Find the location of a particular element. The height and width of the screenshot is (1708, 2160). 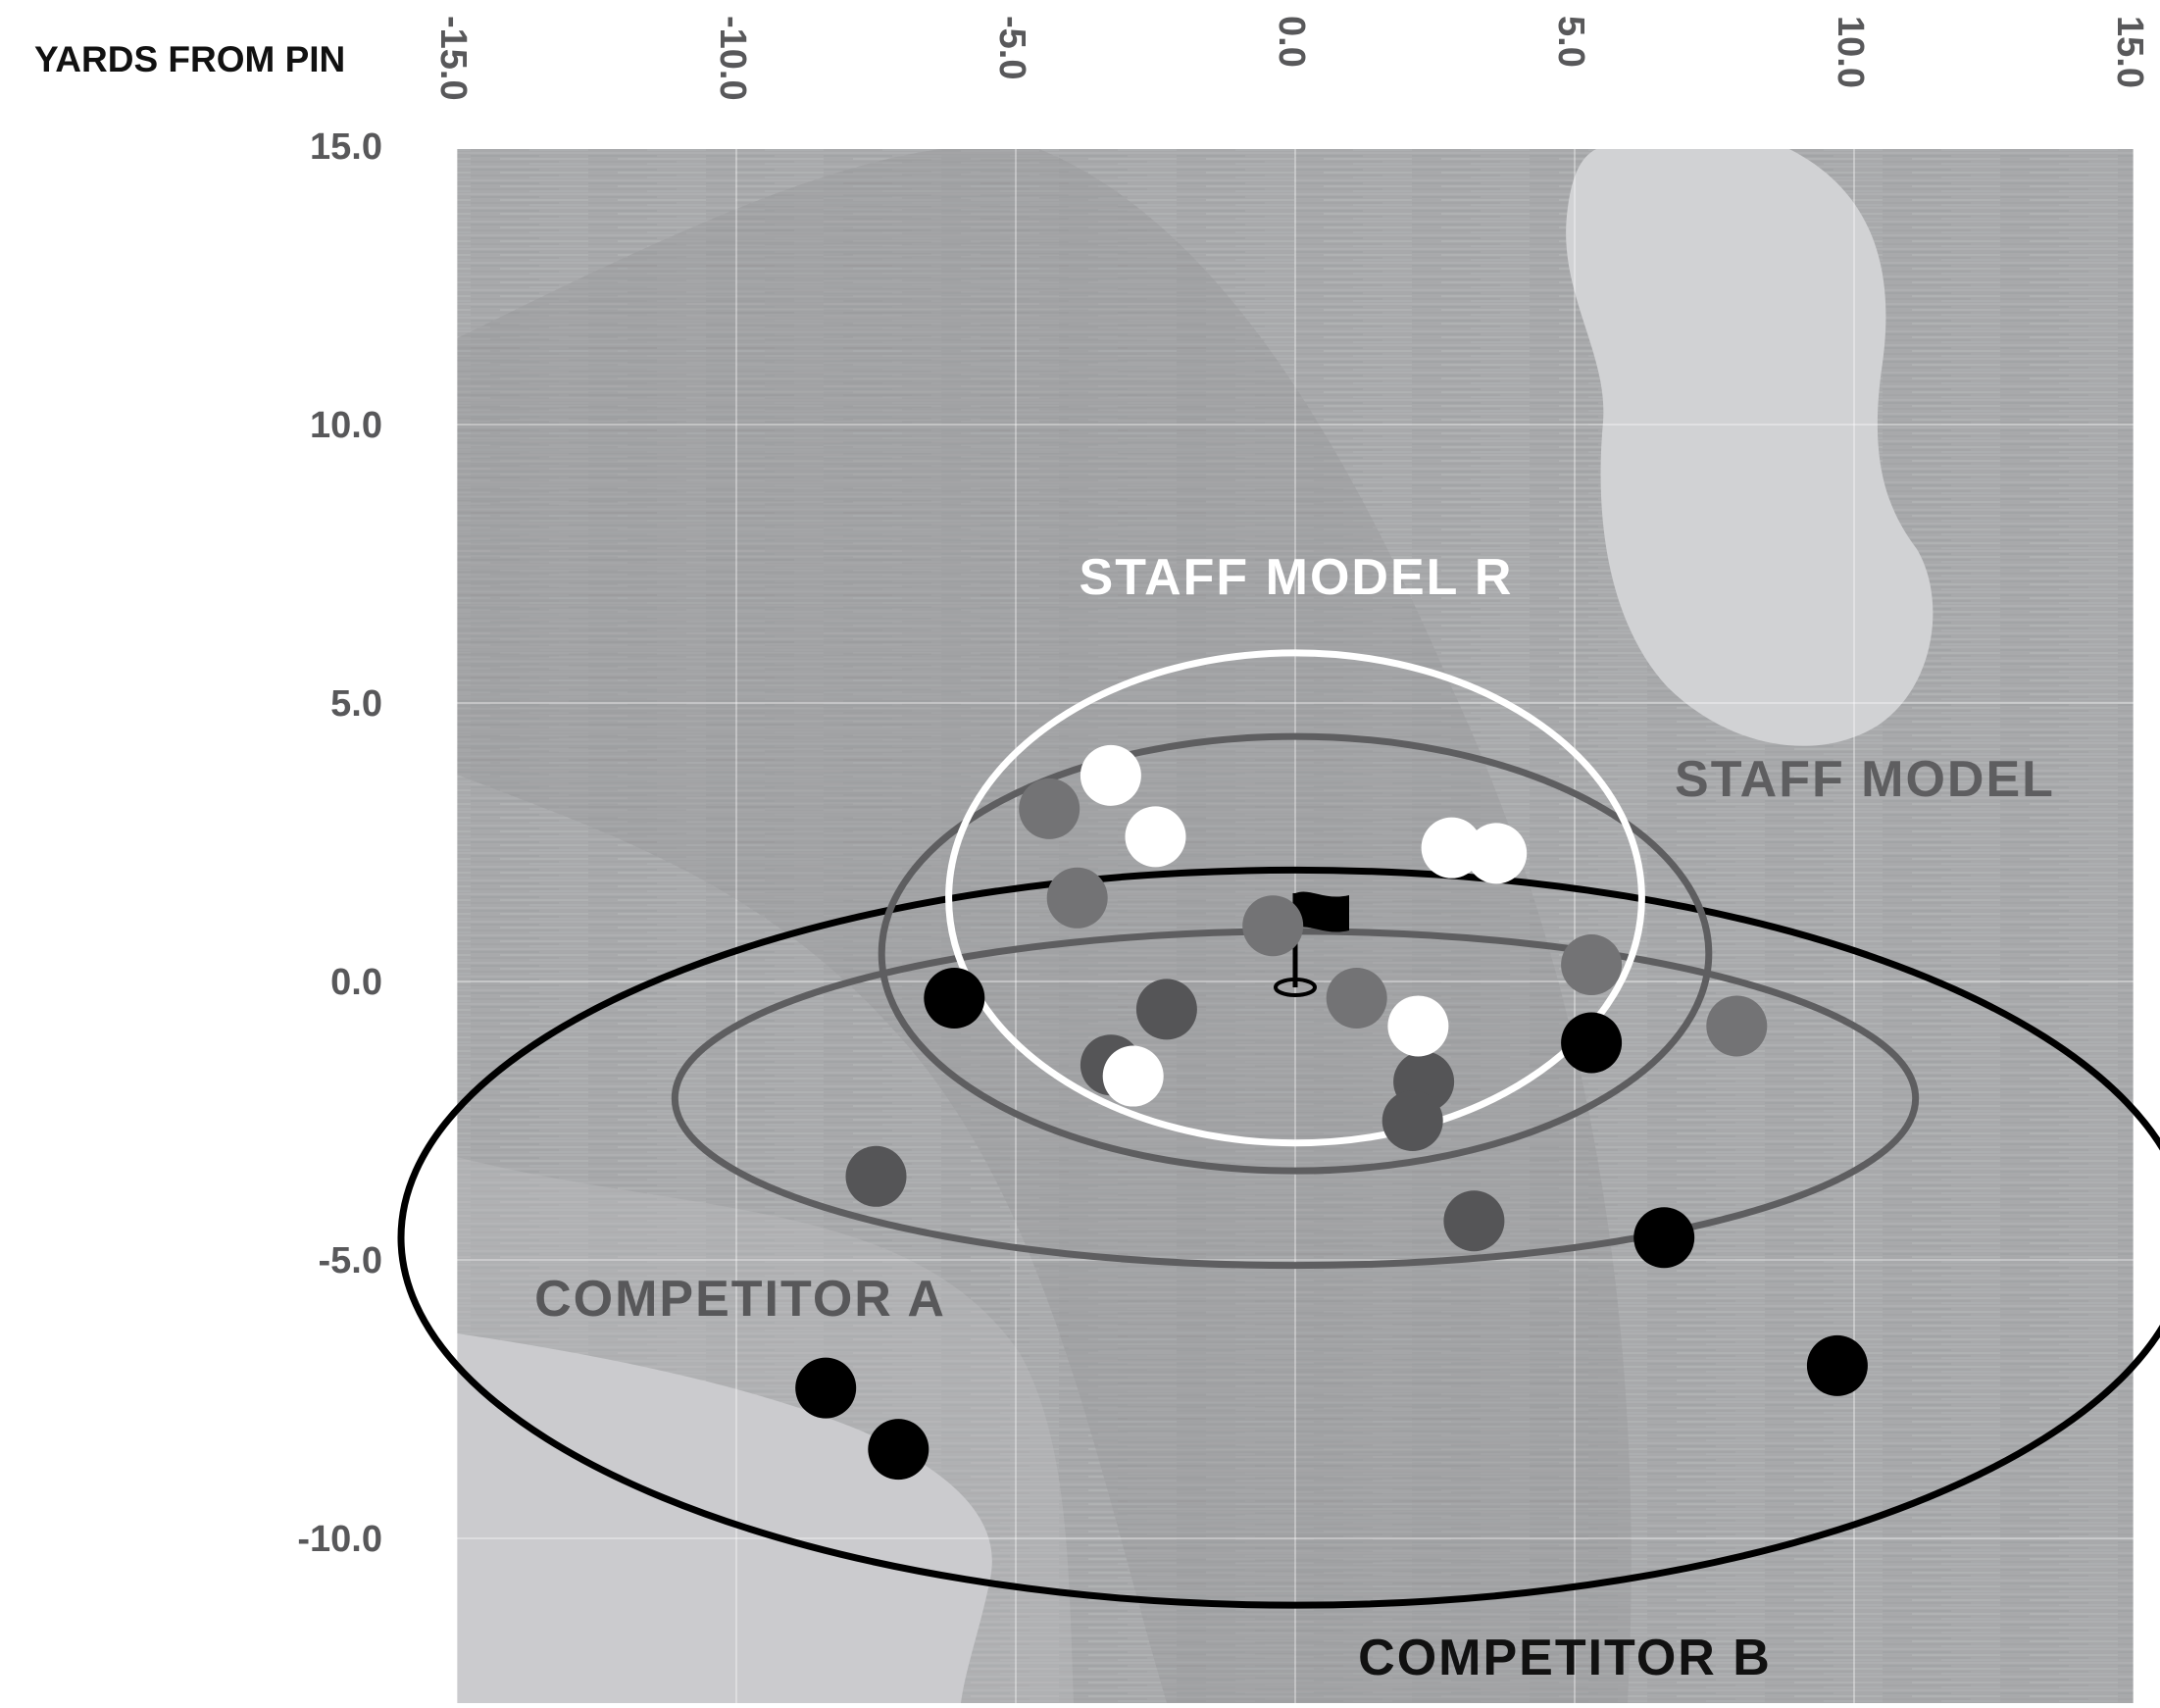

y-tick-label: 0.0 is located at coordinates (356, 982).